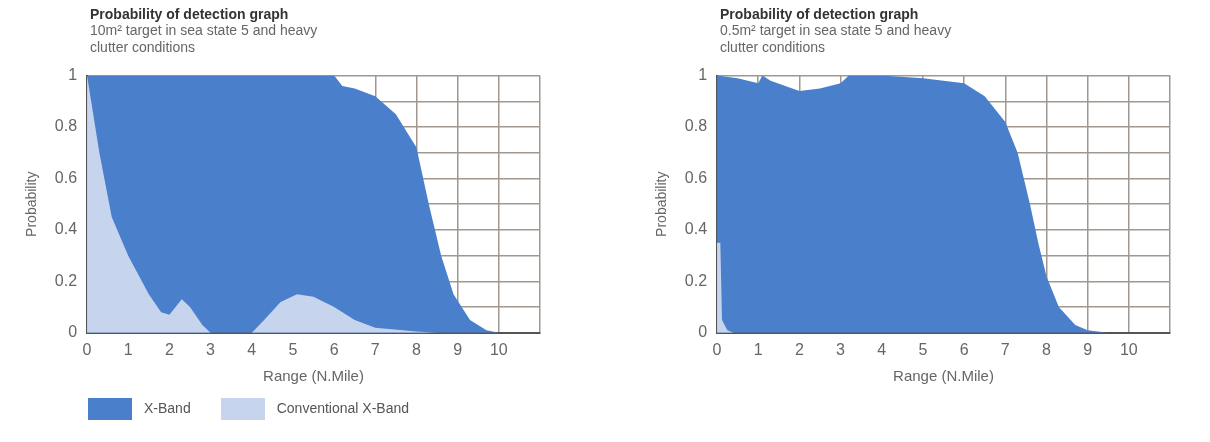 The width and height of the screenshot is (1210, 442). What do you see at coordinates (167, 407) in the screenshot?
I see `legend-label: X-Band` at bounding box center [167, 407].